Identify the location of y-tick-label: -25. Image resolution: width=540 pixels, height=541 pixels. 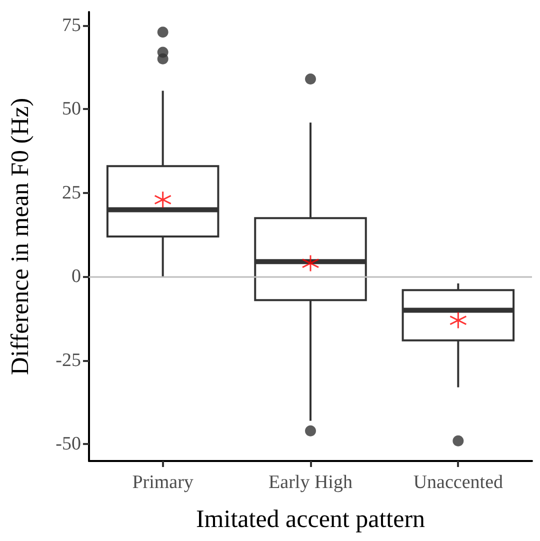
(68, 360).